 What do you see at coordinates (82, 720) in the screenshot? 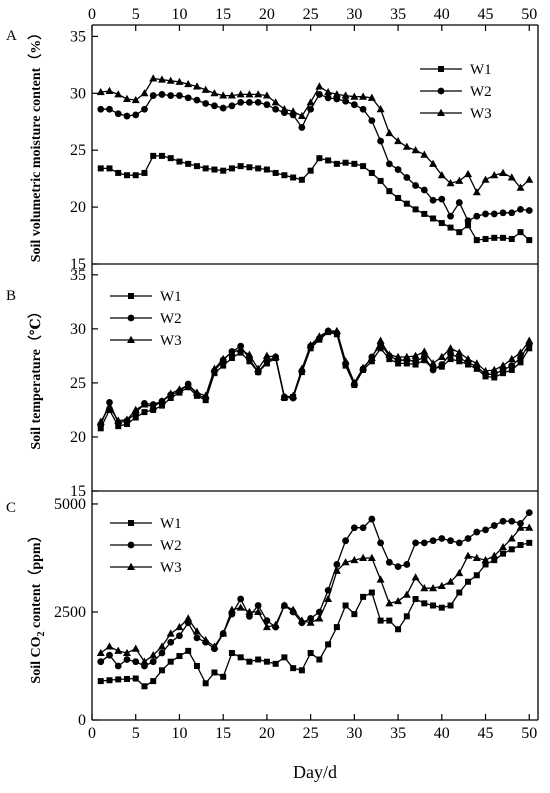
I see `panel-2-ytick-label-0: 0` at bounding box center [82, 720].